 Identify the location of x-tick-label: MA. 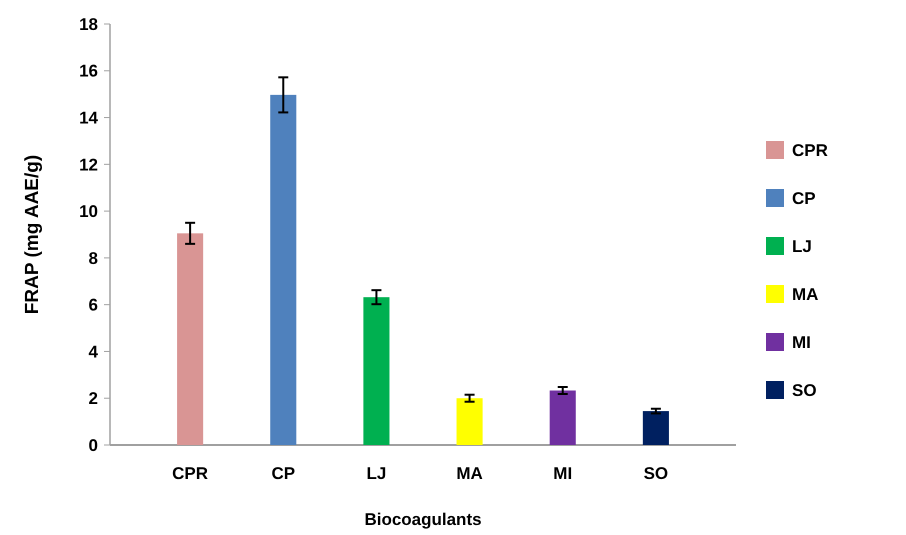
(469, 473).